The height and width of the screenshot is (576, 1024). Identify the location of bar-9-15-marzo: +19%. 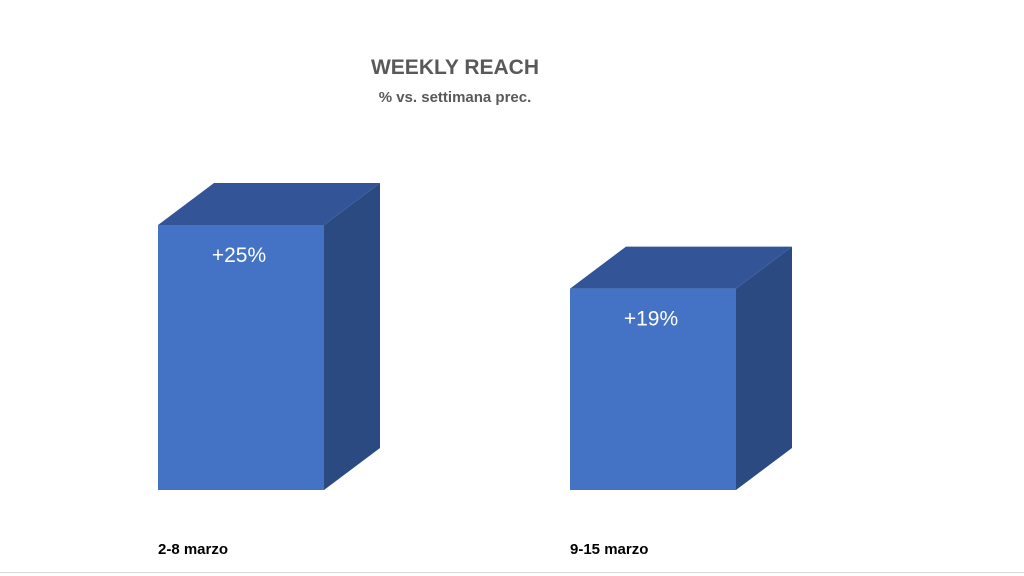
(681, 368).